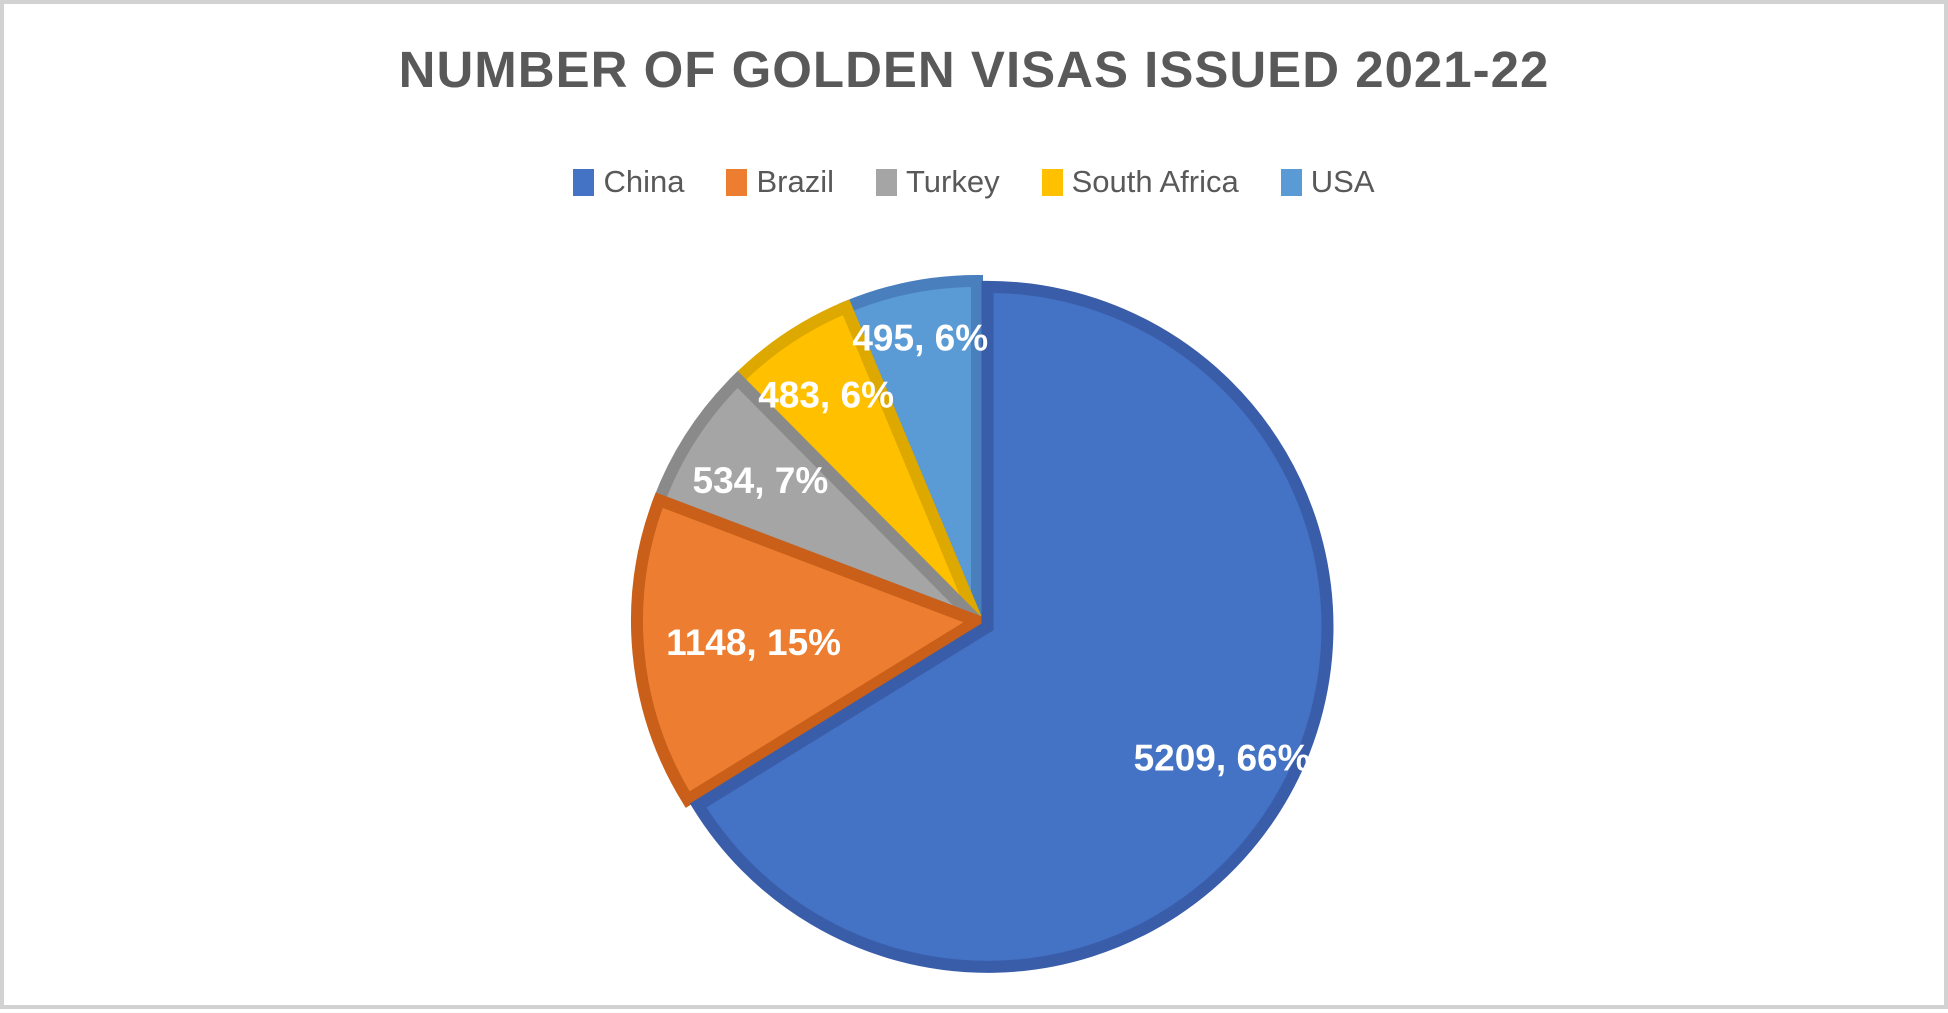 This screenshot has height=1013, width=1948. I want to click on legend-item-usa: USA, so click(1327, 182).